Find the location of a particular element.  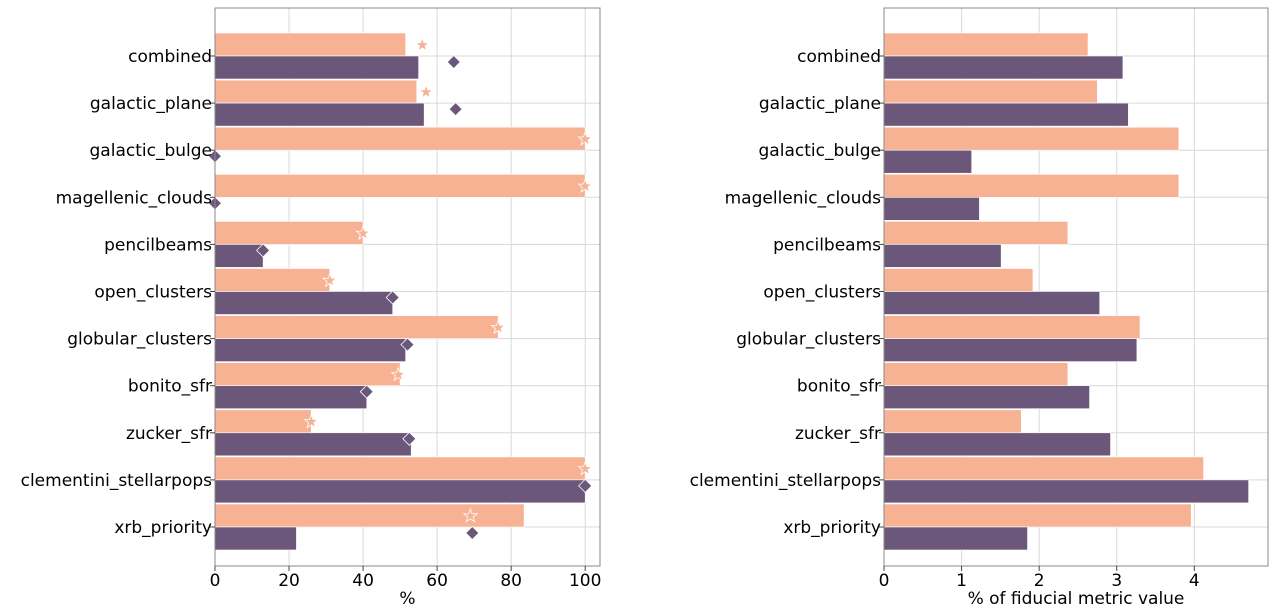

diamond-marker-globular_clusters is located at coordinates (407, 344).